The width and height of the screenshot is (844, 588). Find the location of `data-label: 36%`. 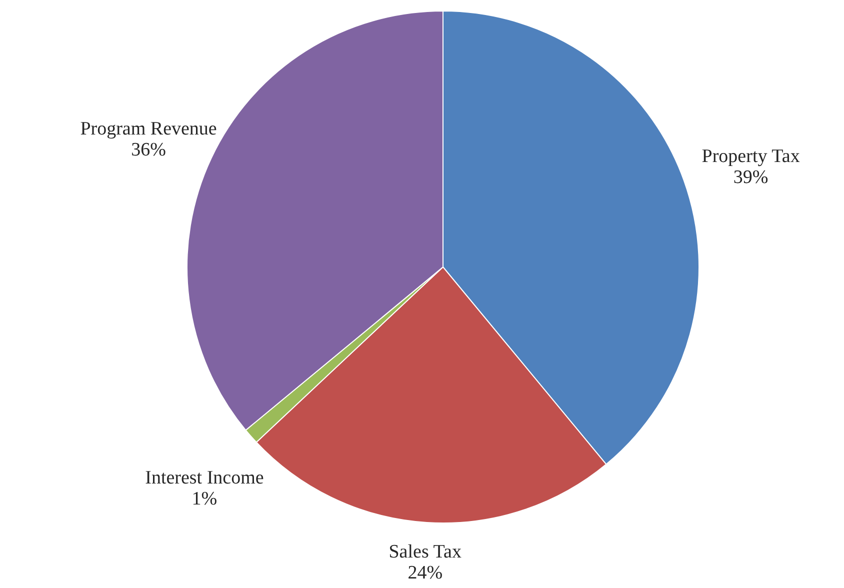

data-label: 36% is located at coordinates (148, 149).